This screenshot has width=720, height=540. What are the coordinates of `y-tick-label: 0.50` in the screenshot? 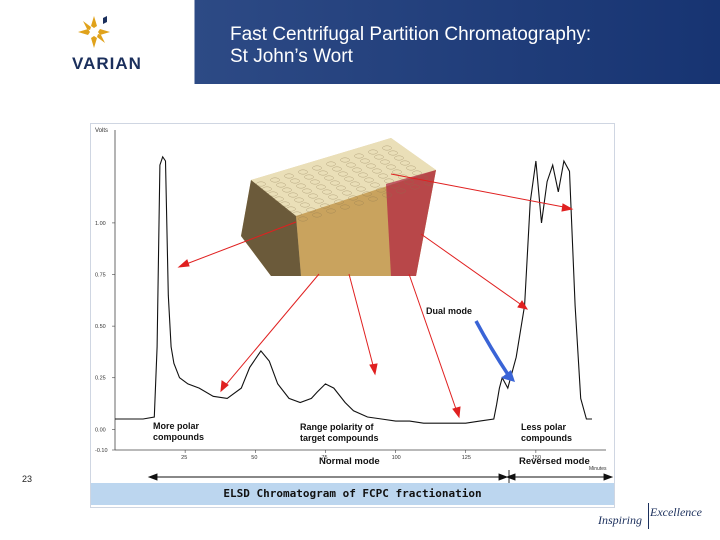 It's located at (100, 327).